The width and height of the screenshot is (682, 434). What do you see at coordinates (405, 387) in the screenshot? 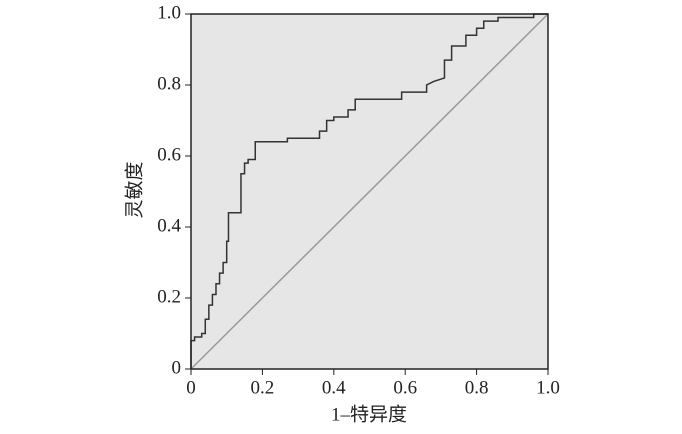
I see `x-tick-label: 0.6` at bounding box center [405, 387].